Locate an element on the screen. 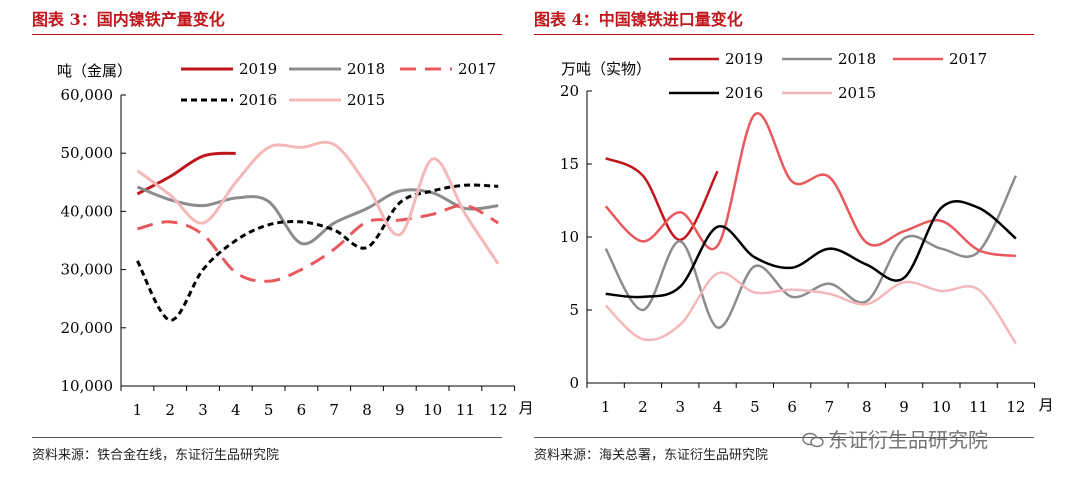 This screenshot has height=484, width=1068. y-tick-label: 0 is located at coordinates (574, 383).